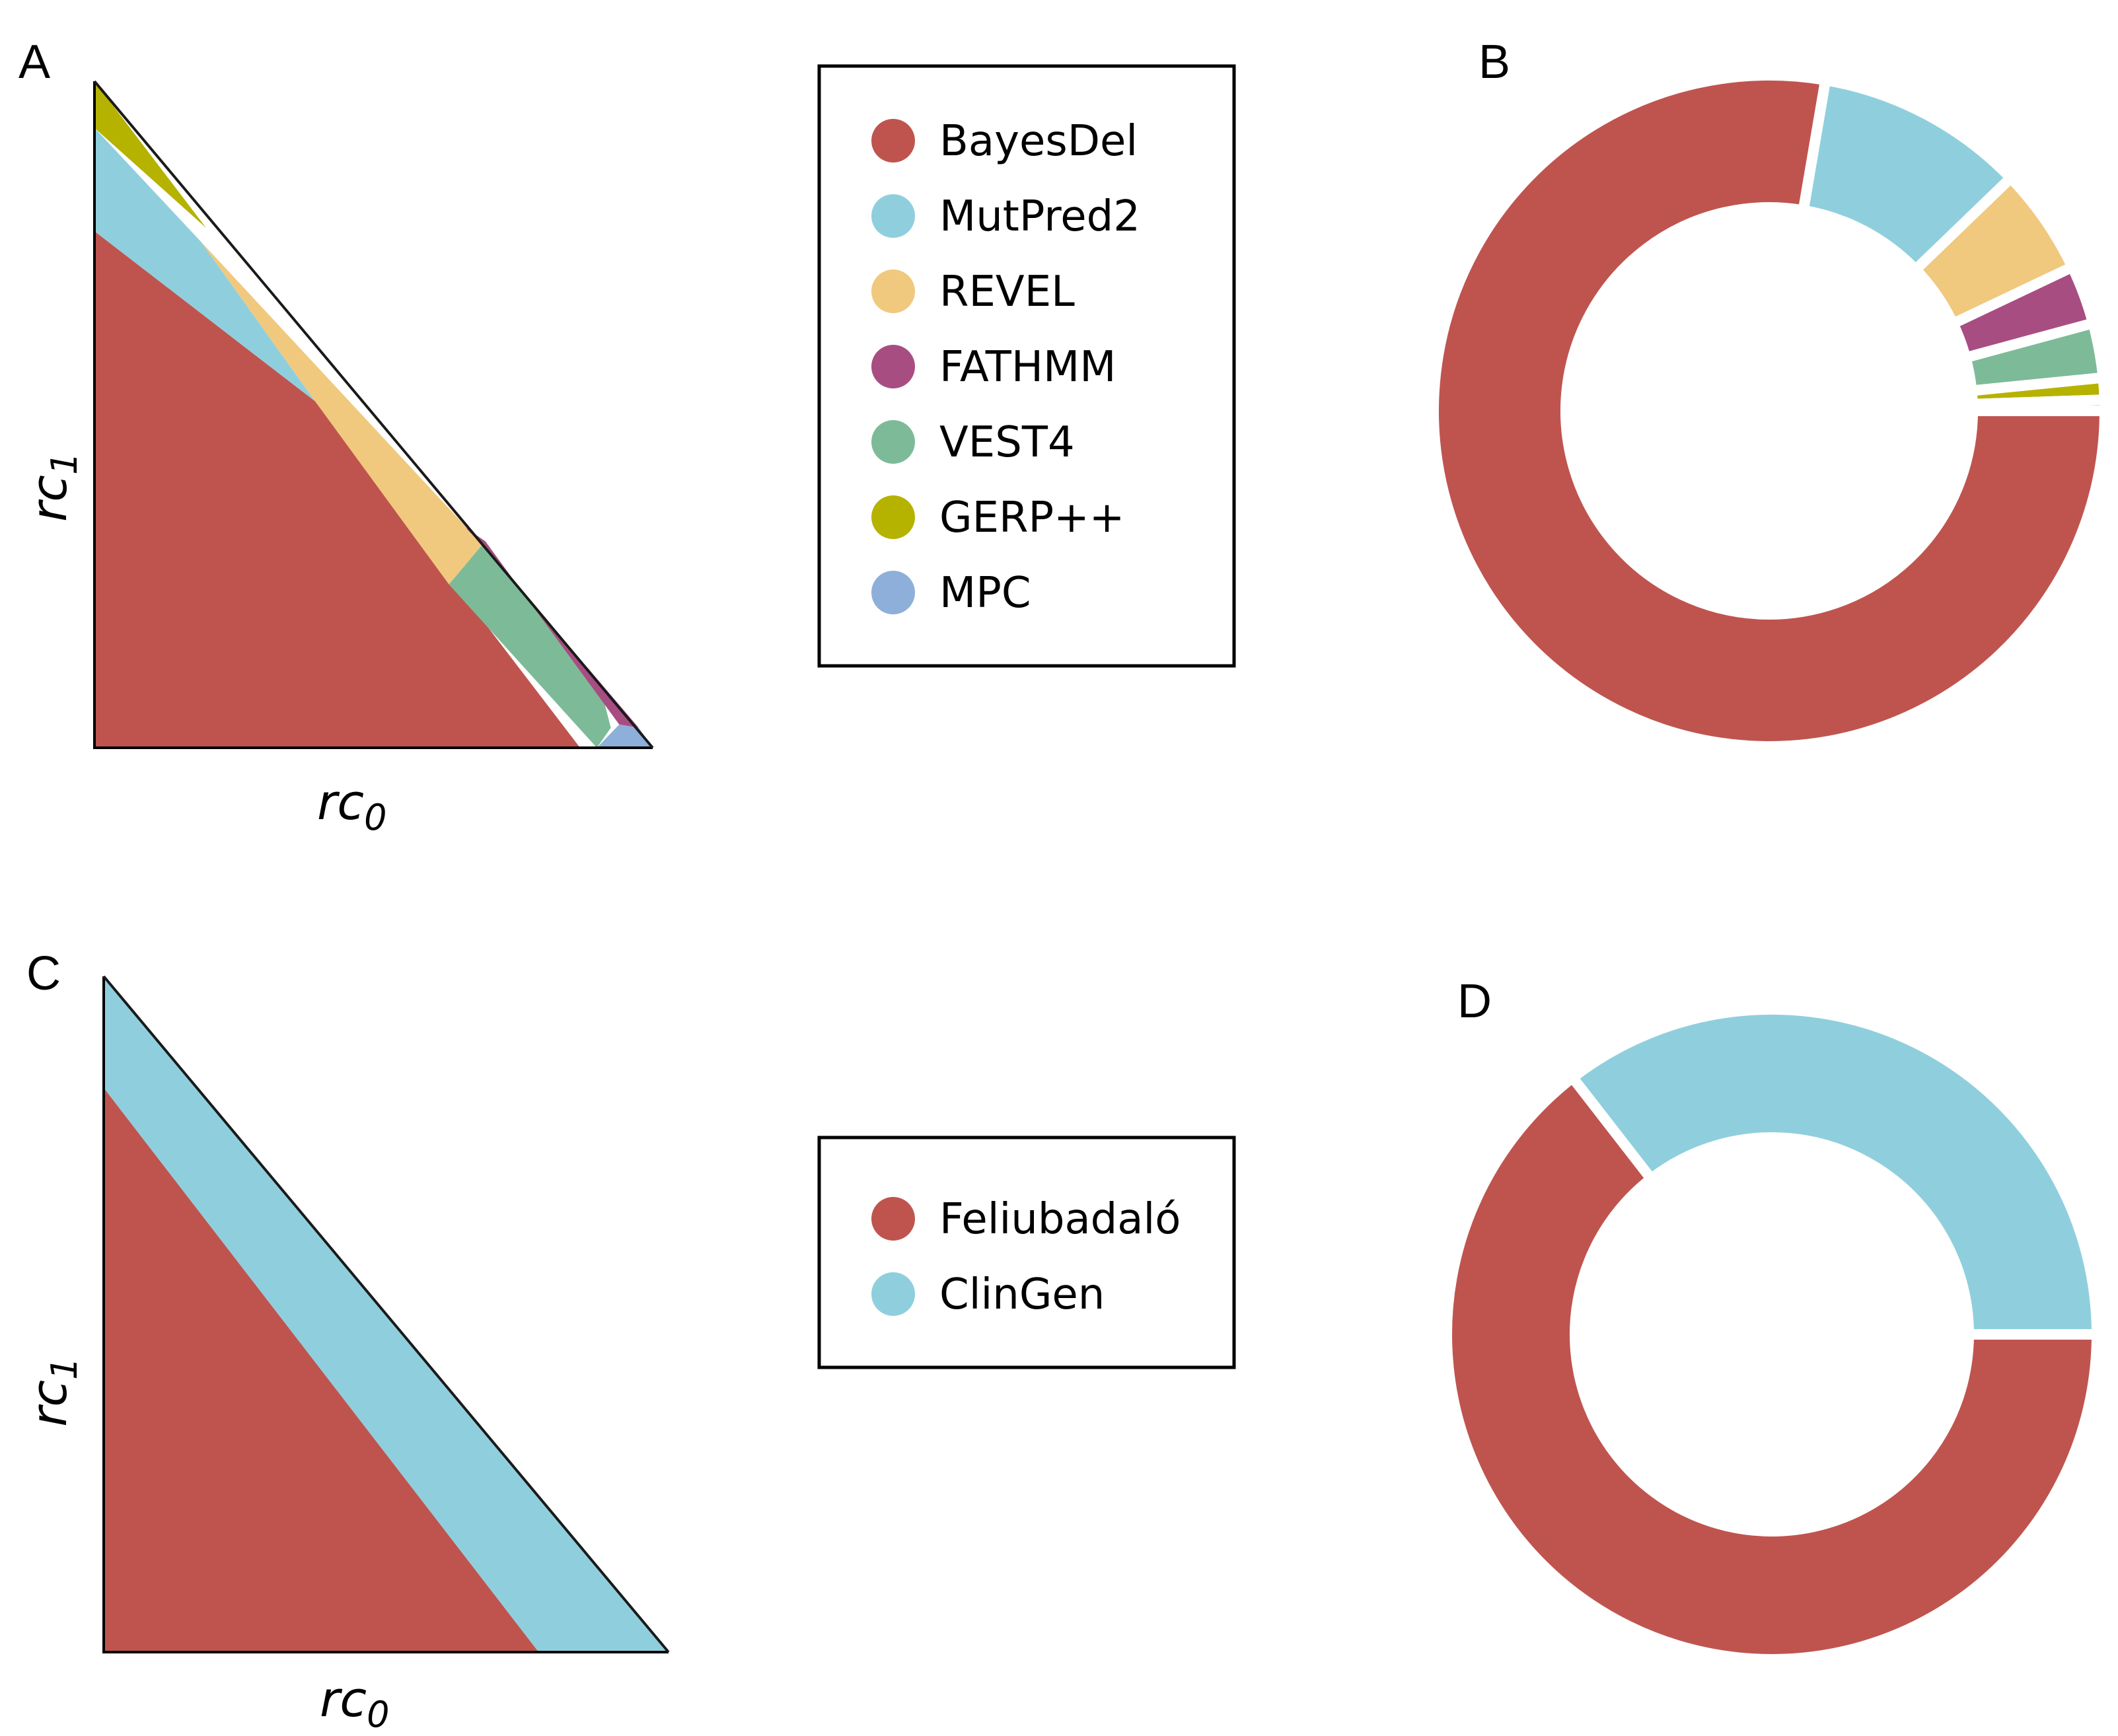 The height and width of the screenshot is (1736, 2118). Describe the element at coordinates (53, 487) in the screenshot. I see `y-axis-label-a: rc1` at that location.